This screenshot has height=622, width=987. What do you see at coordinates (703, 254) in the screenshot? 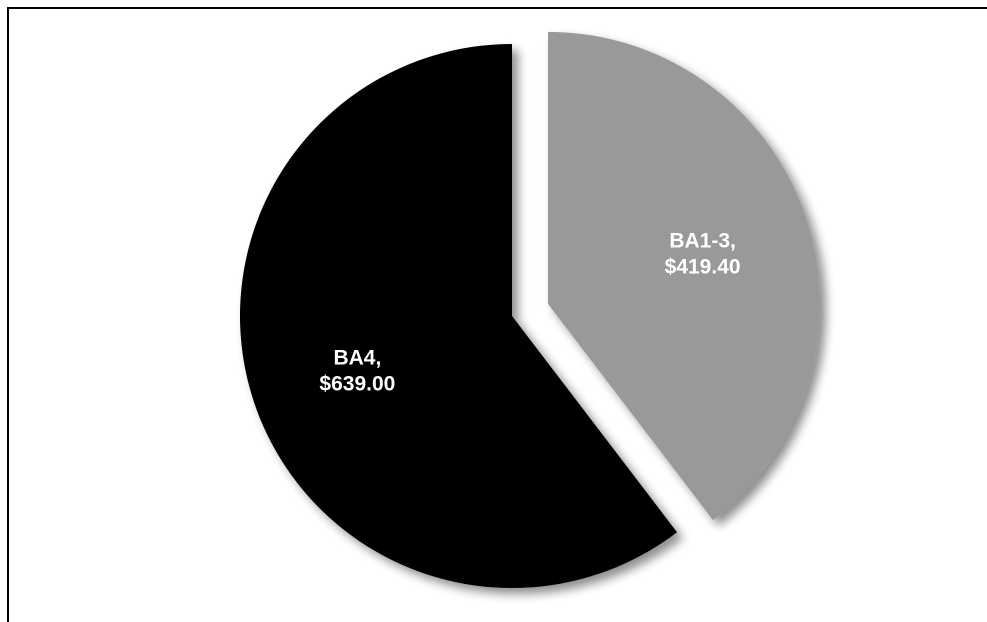
I see `slice-label-ba1-3: BA1-3, $419.40` at bounding box center [703, 254].